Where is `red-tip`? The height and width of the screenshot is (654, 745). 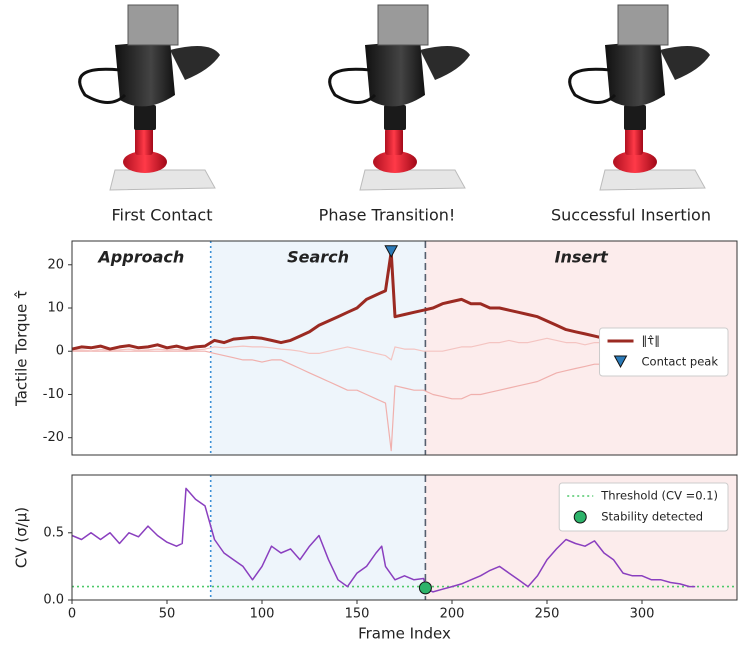
red-tip is located at coordinates (394, 141).